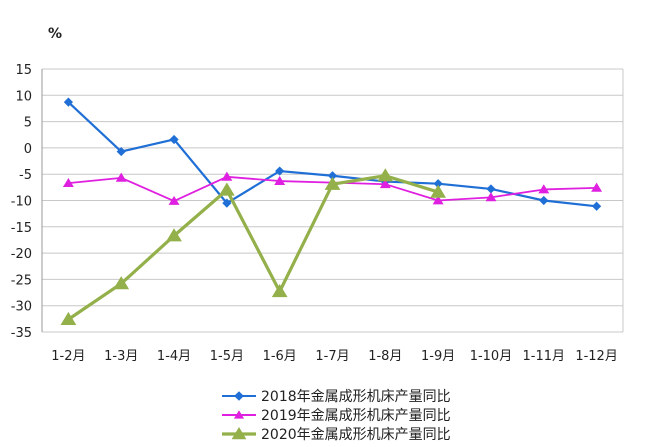  I want to click on legend-item: 2019年金属成形机床产量同比, so click(336, 416).